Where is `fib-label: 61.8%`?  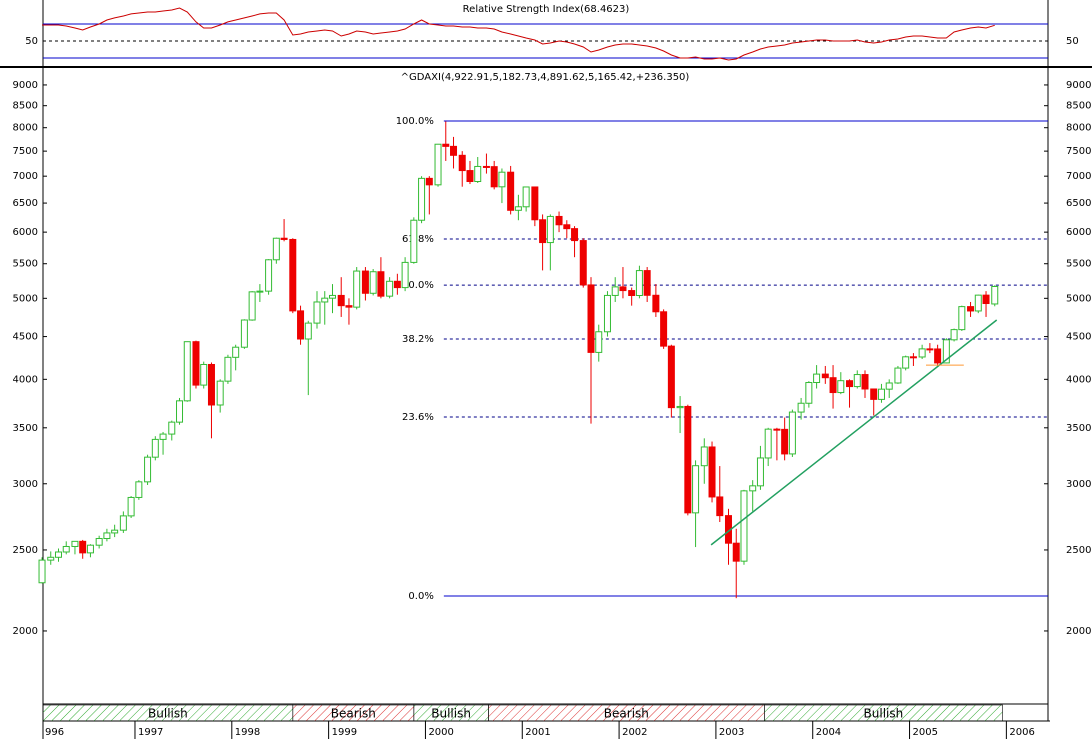
fib-label: 61.8% is located at coordinates (418, 239).